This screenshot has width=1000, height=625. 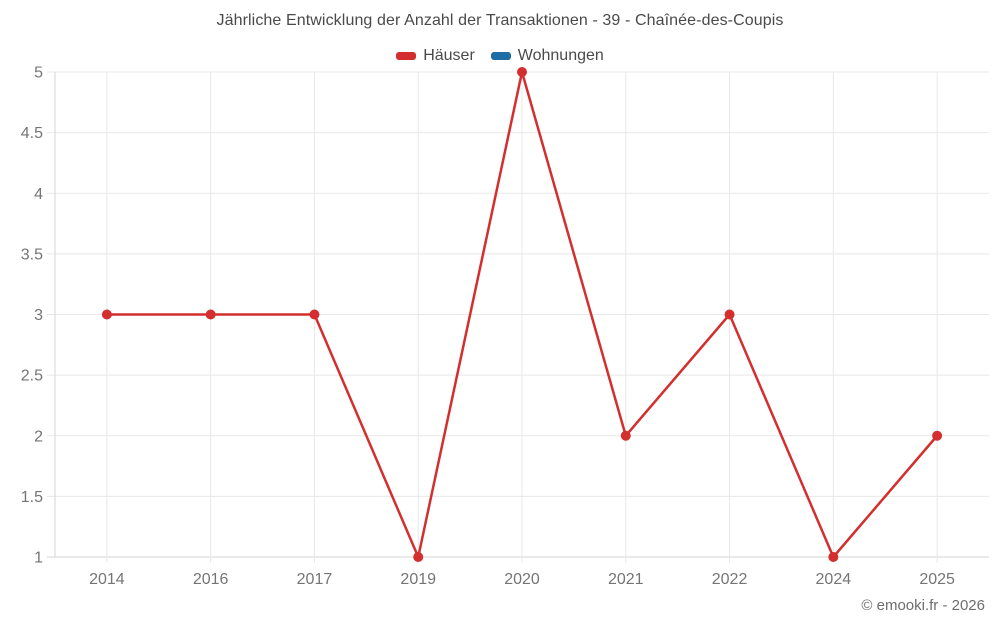 I want to click on y-axis-tick-label: 2.5, so click(x=32, y=376).